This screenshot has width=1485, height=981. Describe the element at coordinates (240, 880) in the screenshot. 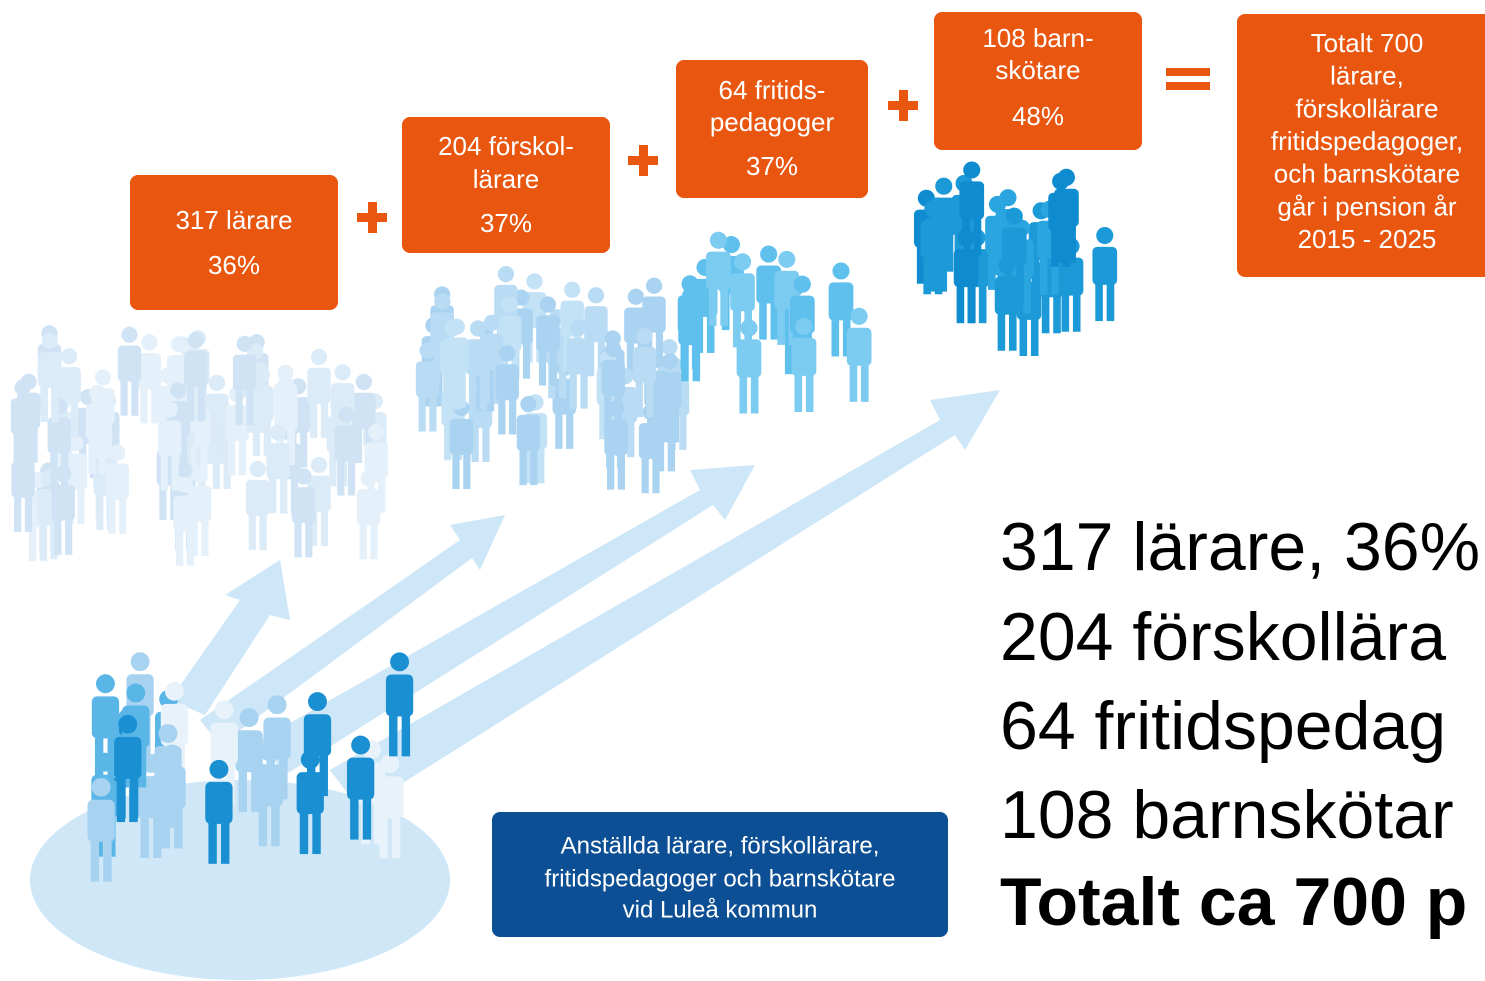

I see `base-ellipse` at that location.